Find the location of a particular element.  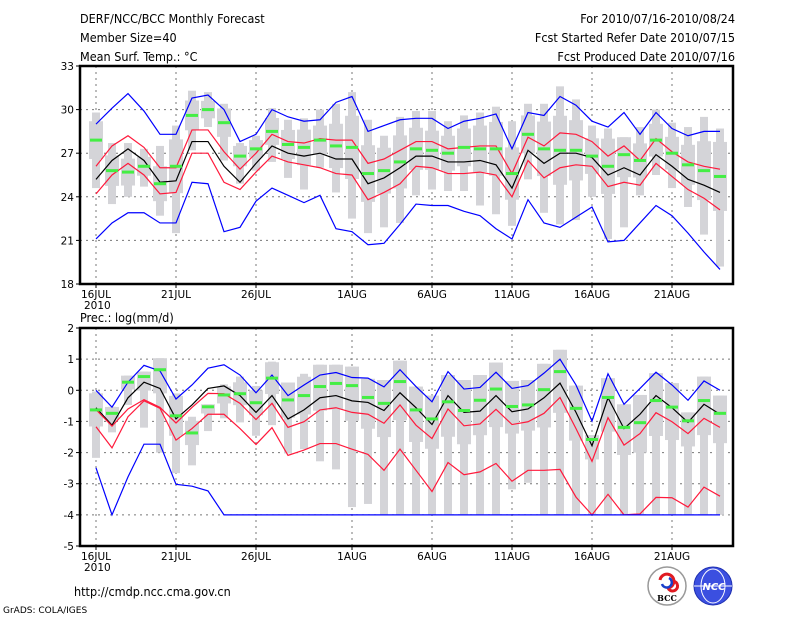

y-tick-label: 30 is located at coordinates (67, 111).